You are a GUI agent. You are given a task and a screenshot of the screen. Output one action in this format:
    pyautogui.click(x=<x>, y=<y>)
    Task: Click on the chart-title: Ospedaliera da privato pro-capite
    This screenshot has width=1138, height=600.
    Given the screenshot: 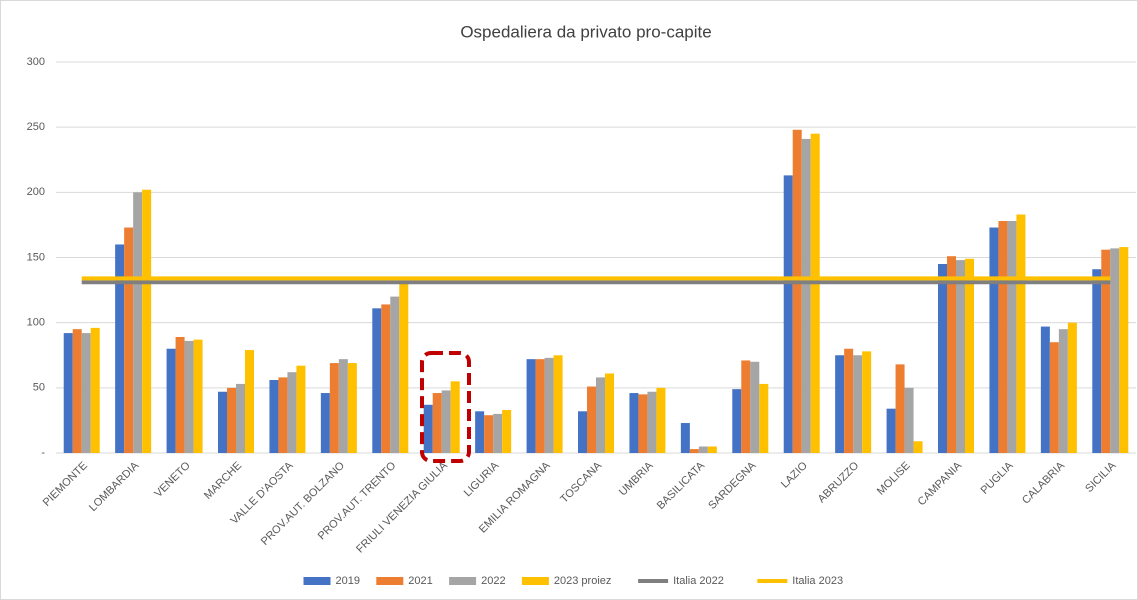 What is the action you would take?
    pyautogui.click(x=585, y=31)
    